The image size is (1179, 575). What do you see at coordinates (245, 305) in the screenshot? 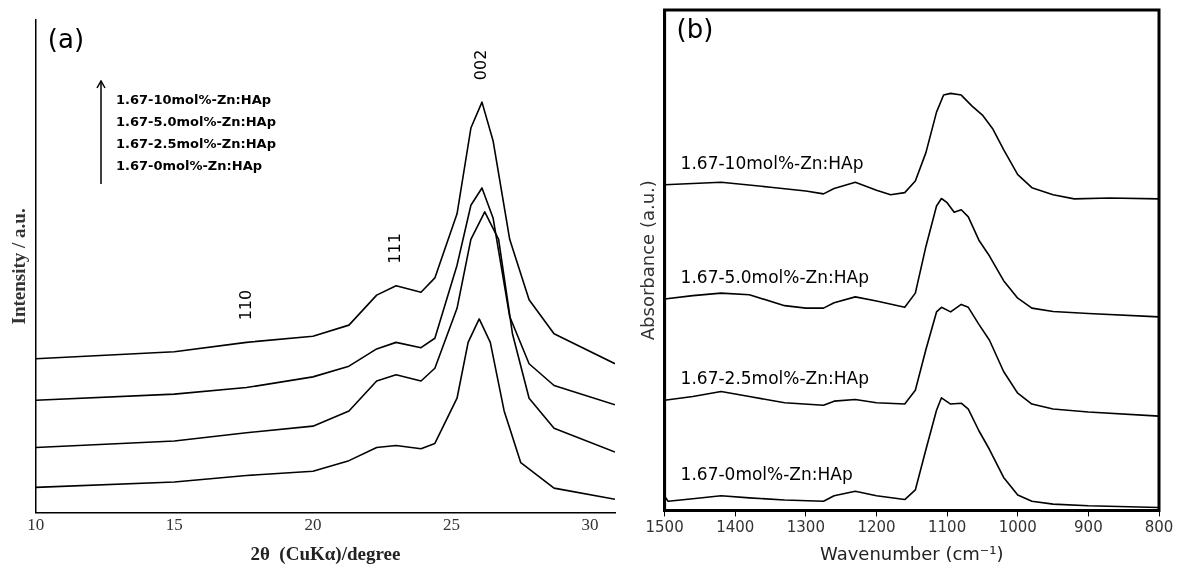
I see `annotation: 110` at bounding box center [245, 305].